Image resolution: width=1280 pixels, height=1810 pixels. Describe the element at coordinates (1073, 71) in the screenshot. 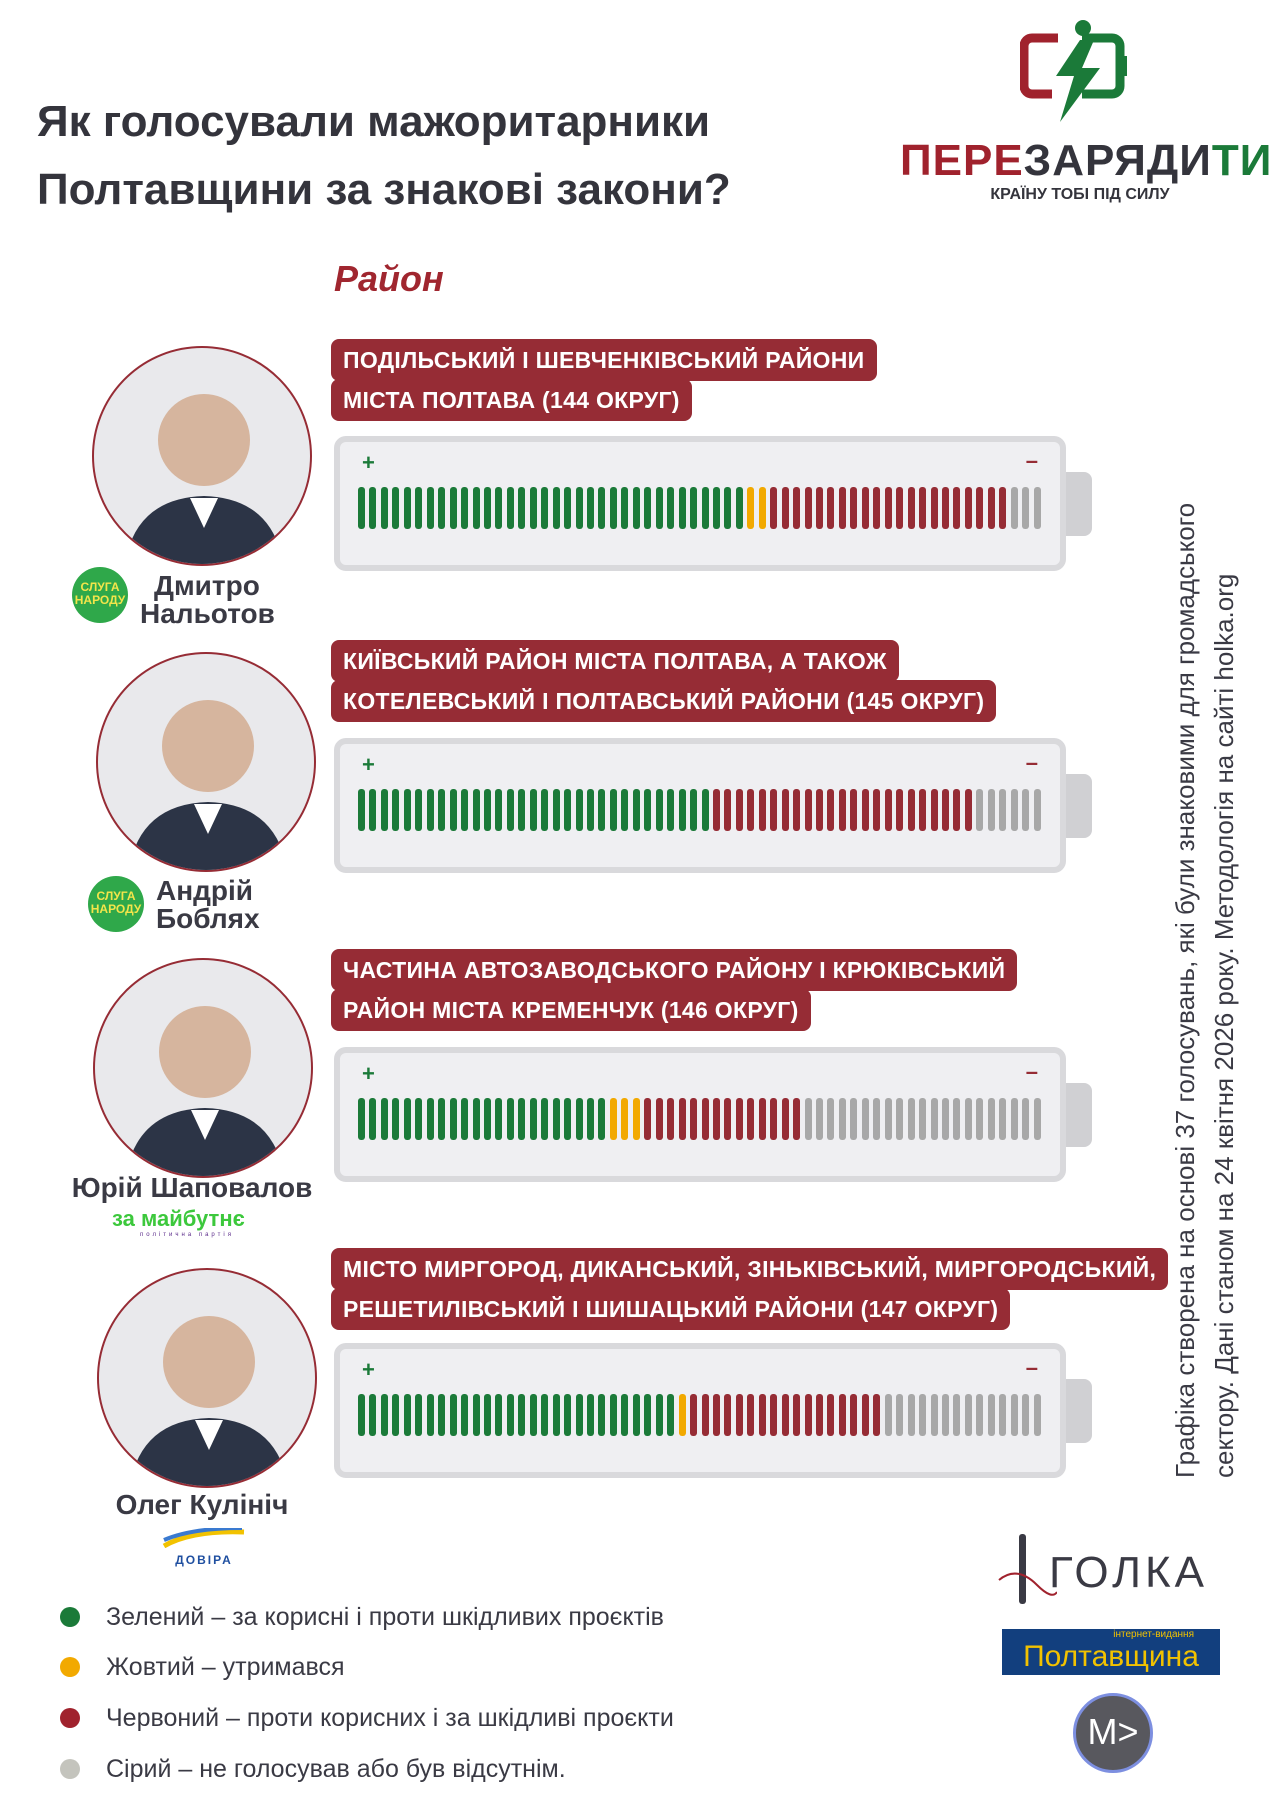

I see `battery-lightning-icon` at that location.